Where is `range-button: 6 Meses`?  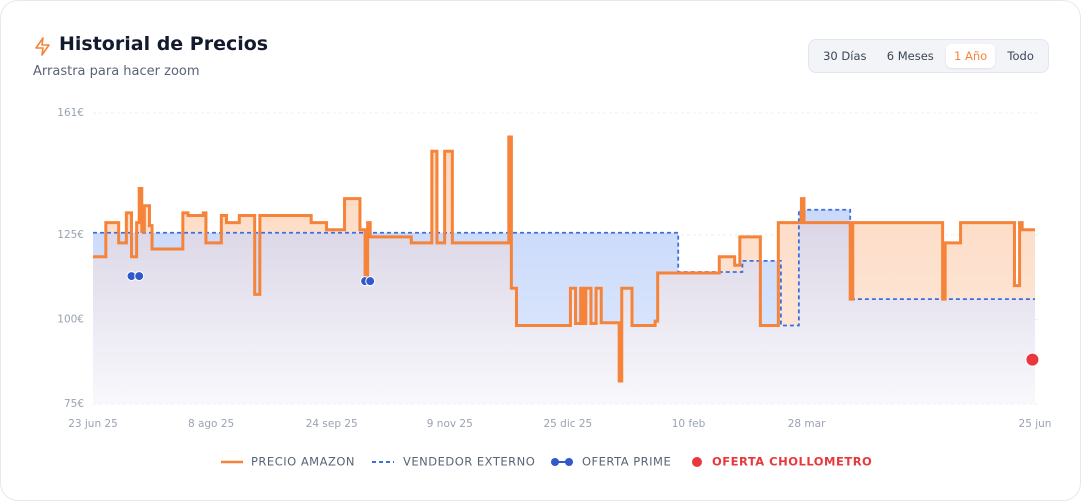
range-button: 6 Meses is located at coordinates (910, 56).